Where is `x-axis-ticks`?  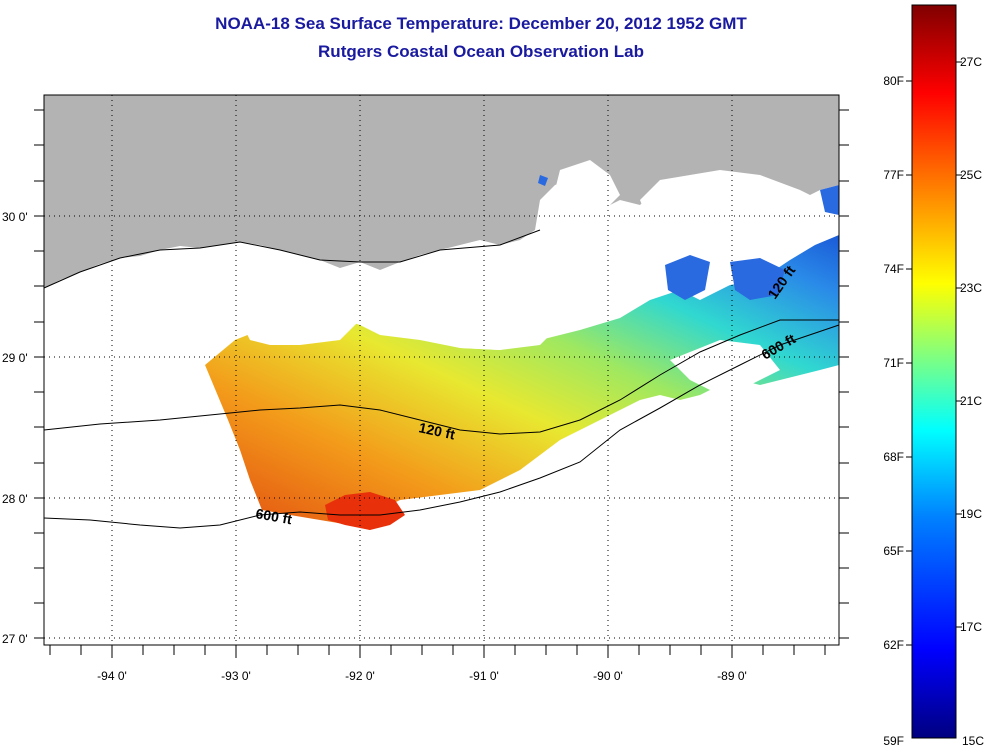 x-axis-ticks is located at coordinates (437, 651).